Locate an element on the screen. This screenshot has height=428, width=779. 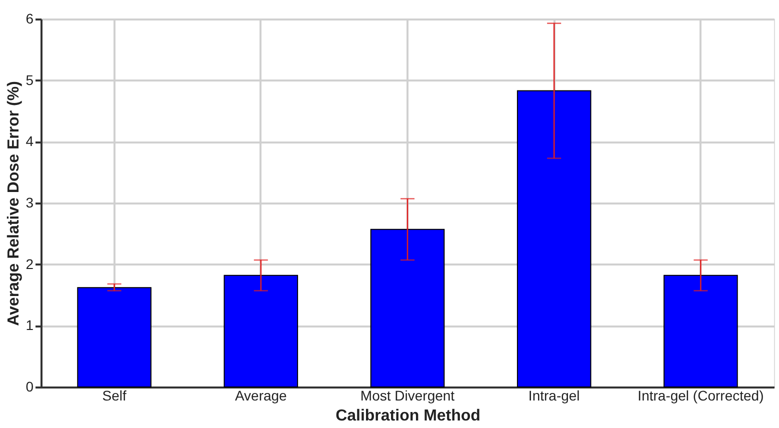
x-tick-label: Most Divergent is located at coordinates (407, 396).